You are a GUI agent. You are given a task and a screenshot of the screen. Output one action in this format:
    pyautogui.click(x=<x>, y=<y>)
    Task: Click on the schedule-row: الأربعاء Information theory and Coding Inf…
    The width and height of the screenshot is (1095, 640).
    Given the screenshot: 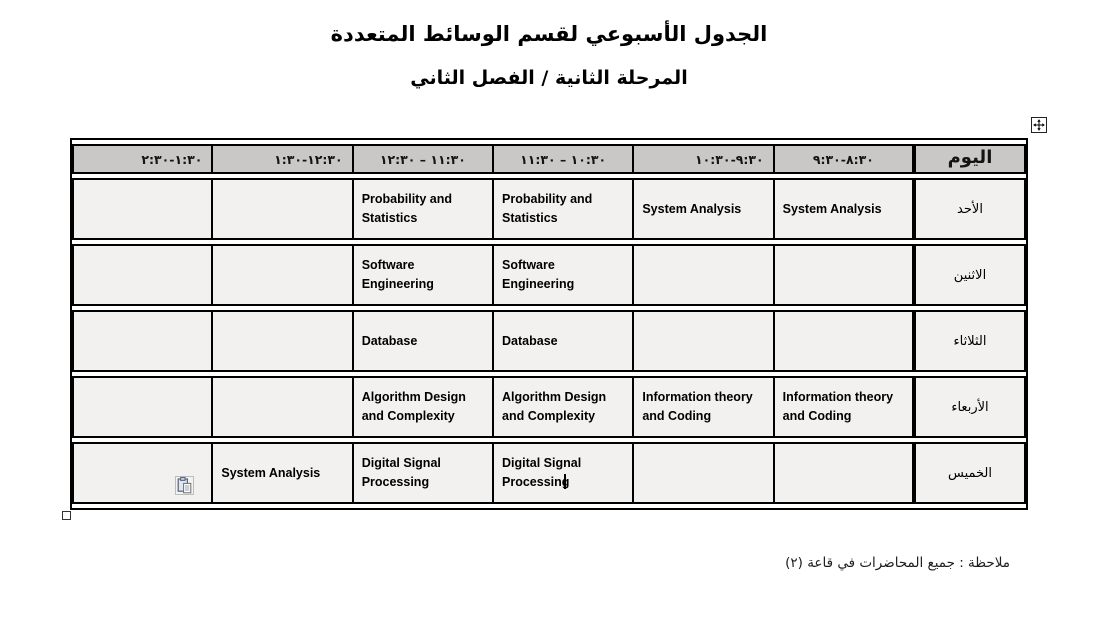 What is the action you would take?
    pyautogui.click(x=549, y=407)
    